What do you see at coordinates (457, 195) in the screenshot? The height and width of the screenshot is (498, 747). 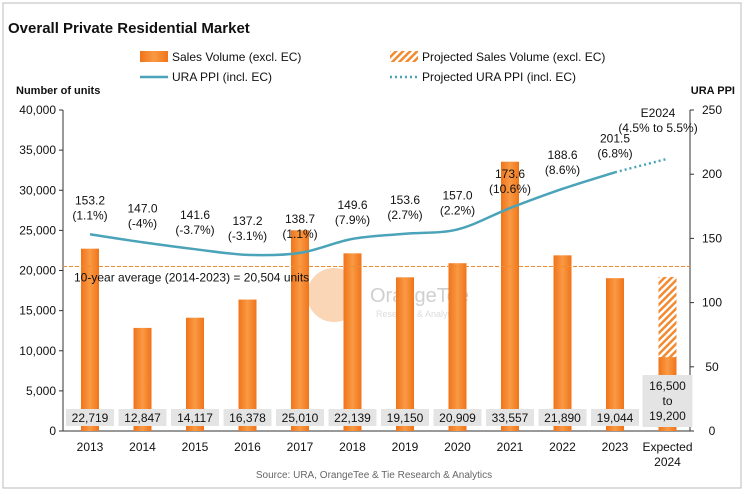 I see `line-value-label: 157.0` at bounding box center [457, 195].